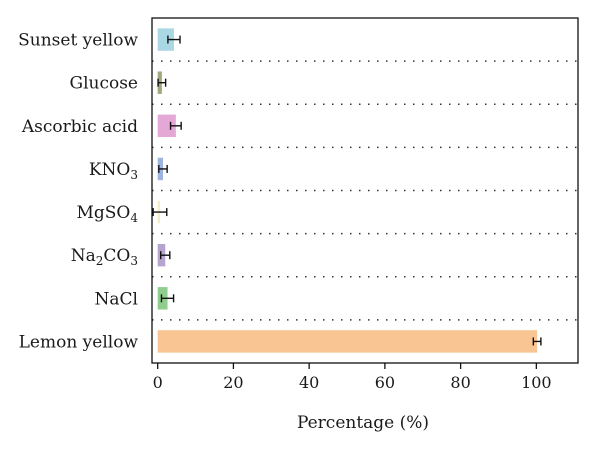 The height and width of the screenshot is (455, 600). What do you see at coordinates (233, 382) in the screenshot?
I see `x-tick-label: 20` at bounding box center [233, 382].